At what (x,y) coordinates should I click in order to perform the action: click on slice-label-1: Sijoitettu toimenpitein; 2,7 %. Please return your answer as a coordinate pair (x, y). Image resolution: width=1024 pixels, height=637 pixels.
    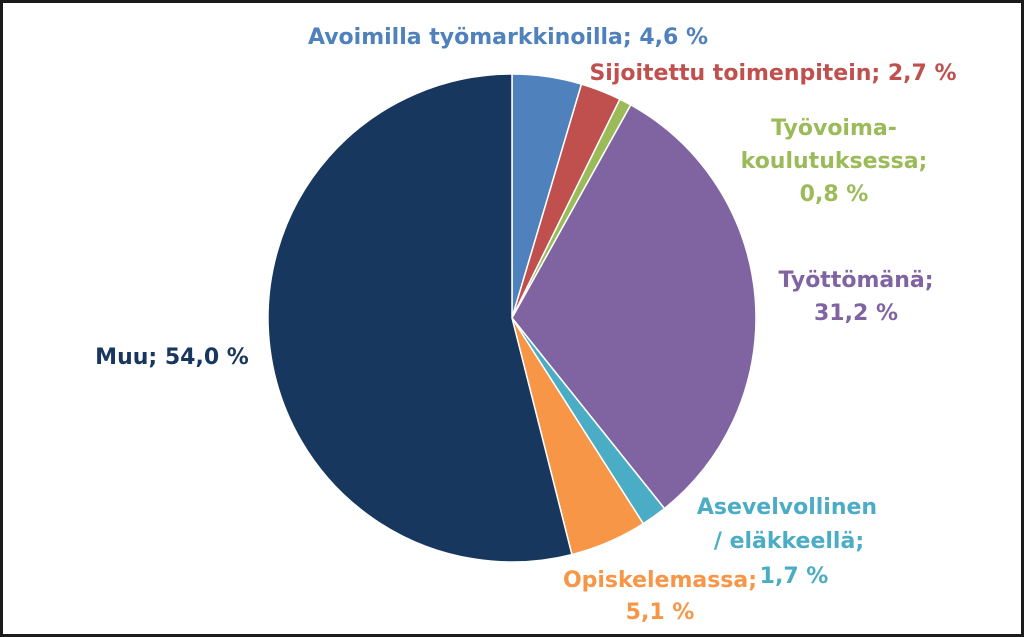
    Looking at the image, I should click on (772, 73).